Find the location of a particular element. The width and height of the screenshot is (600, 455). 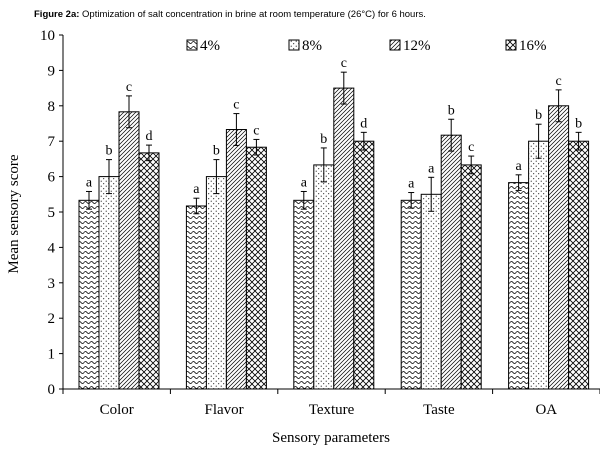

legend-label: 8% is located at coordinates (312, 46).